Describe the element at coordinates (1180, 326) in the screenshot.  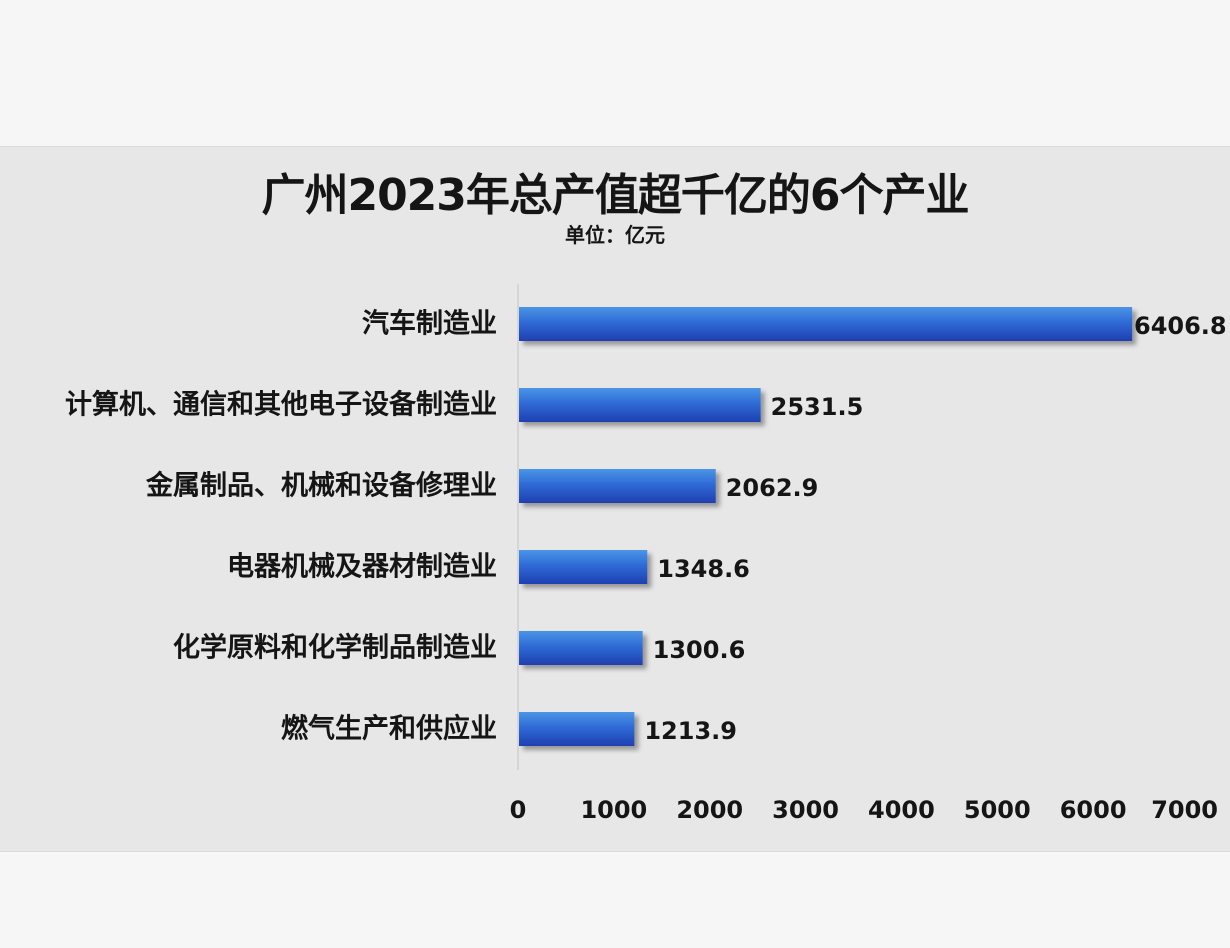
I see `value-label: 6406.8` at that location.